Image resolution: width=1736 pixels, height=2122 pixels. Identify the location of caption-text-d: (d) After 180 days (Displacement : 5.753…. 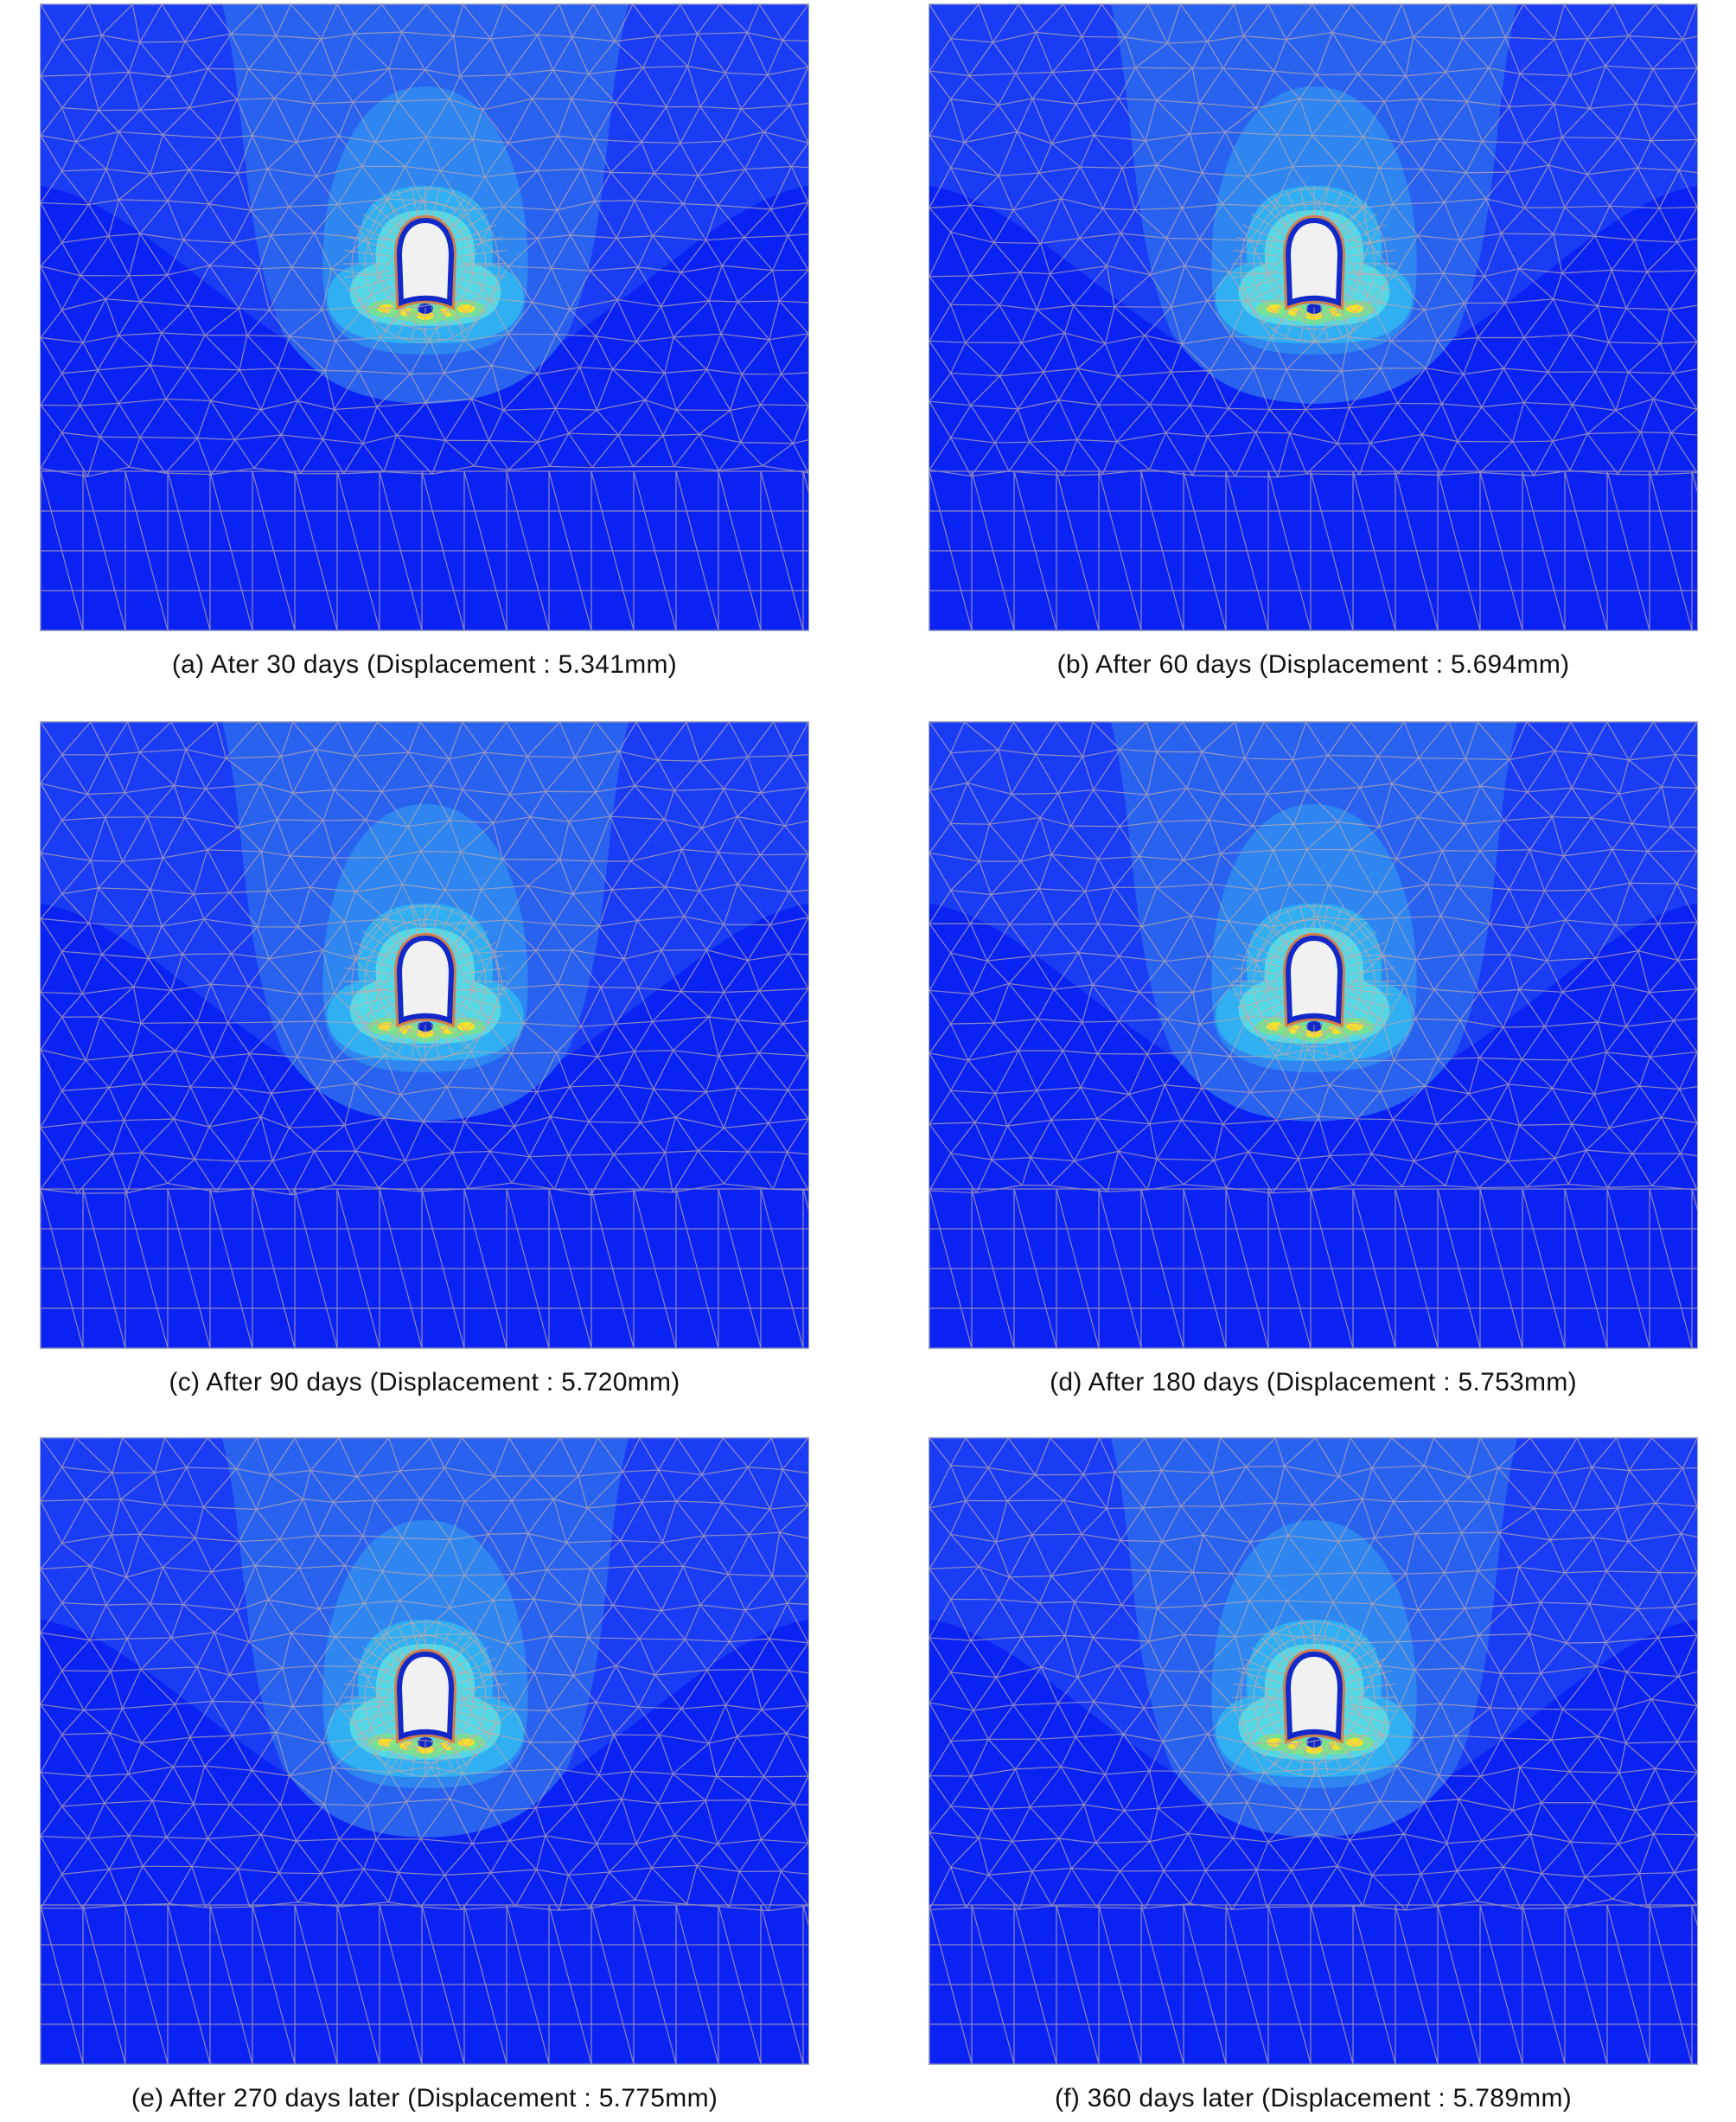
(1313, 1382).